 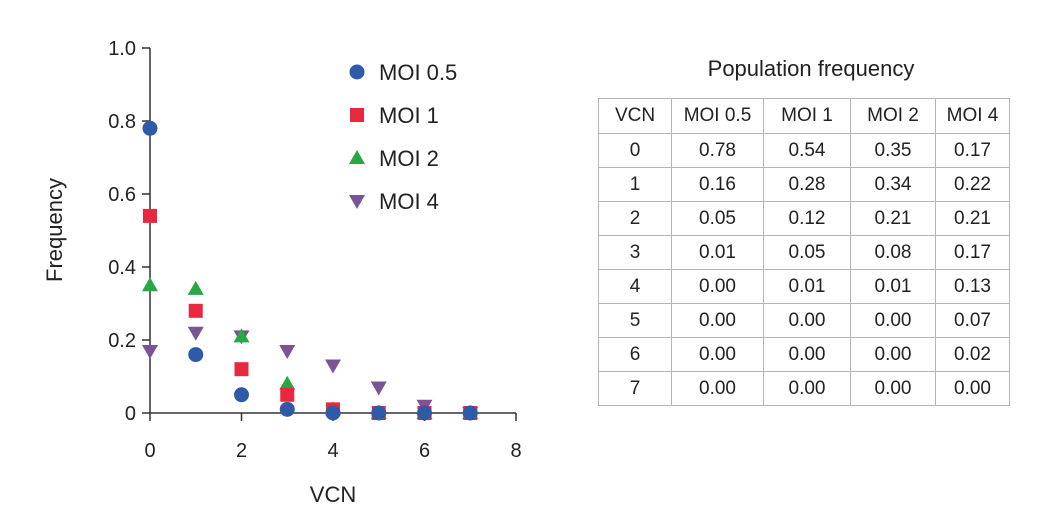 I want to click on table-row: 4 0.00 0.01 0.01 0.13, so click(x=804, y=286).